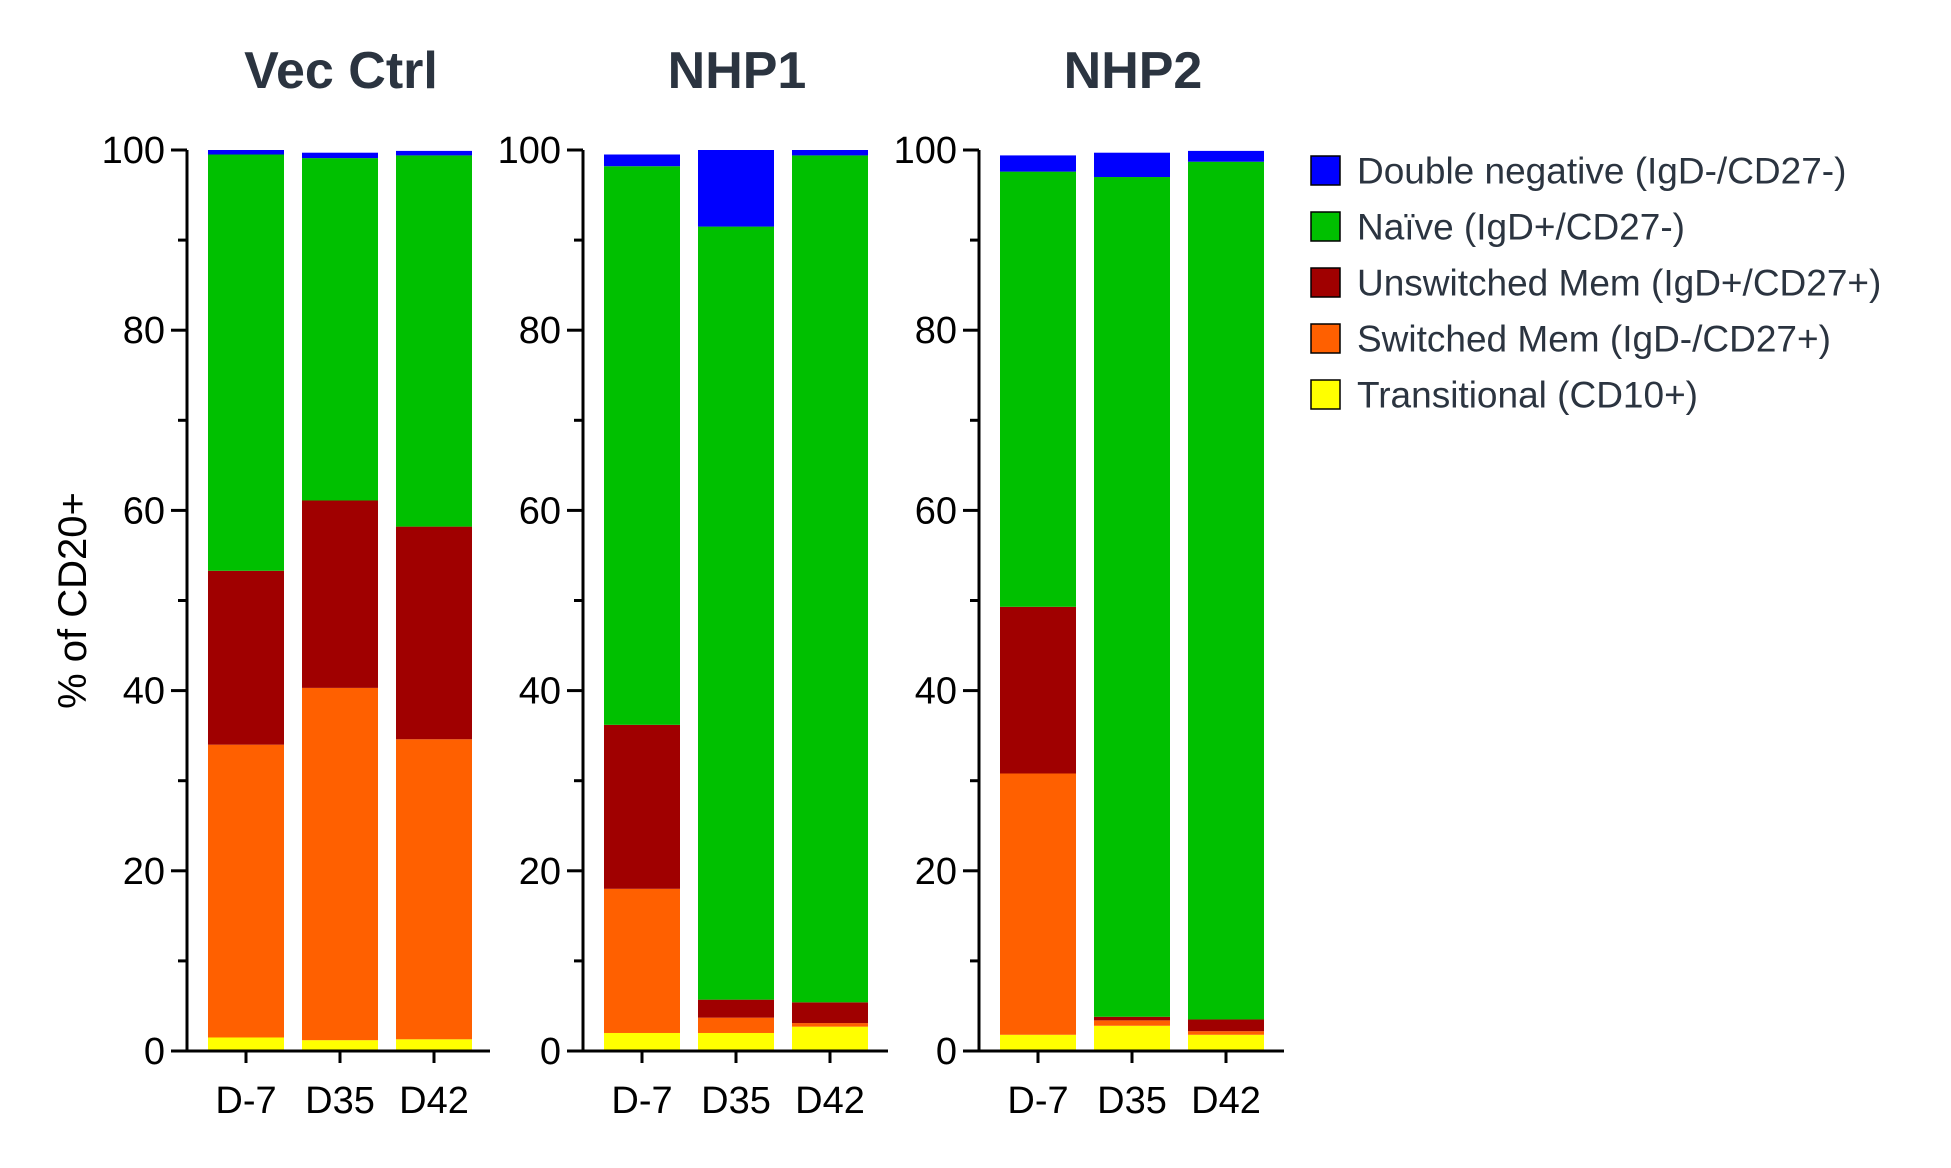 This screenshot has width=1951, height=1168. I want to click on y-axis-label: % of CD20+, so click(73, 600).